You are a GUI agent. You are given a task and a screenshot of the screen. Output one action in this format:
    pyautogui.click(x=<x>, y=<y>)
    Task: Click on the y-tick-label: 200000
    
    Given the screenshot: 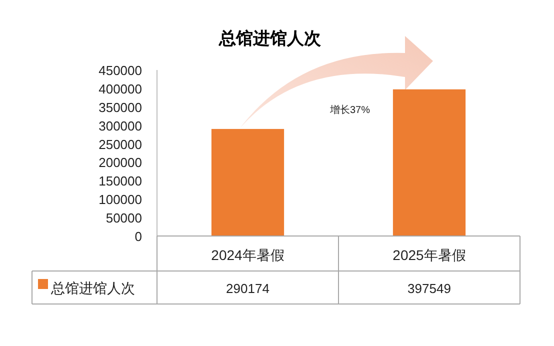 What is the action you would take?
    pyautogui.click(x=120, y=162)
    